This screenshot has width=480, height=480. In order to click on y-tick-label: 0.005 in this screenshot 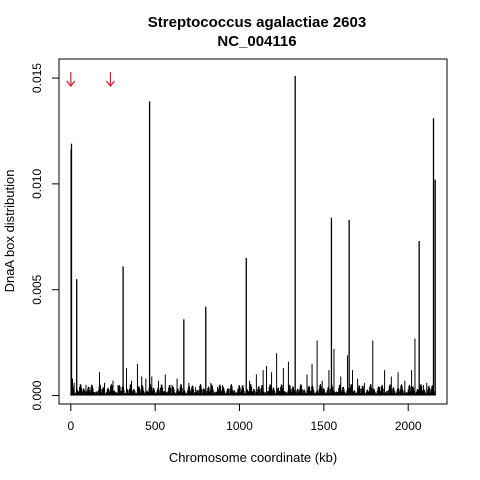, I will do `click(37, 289)`.